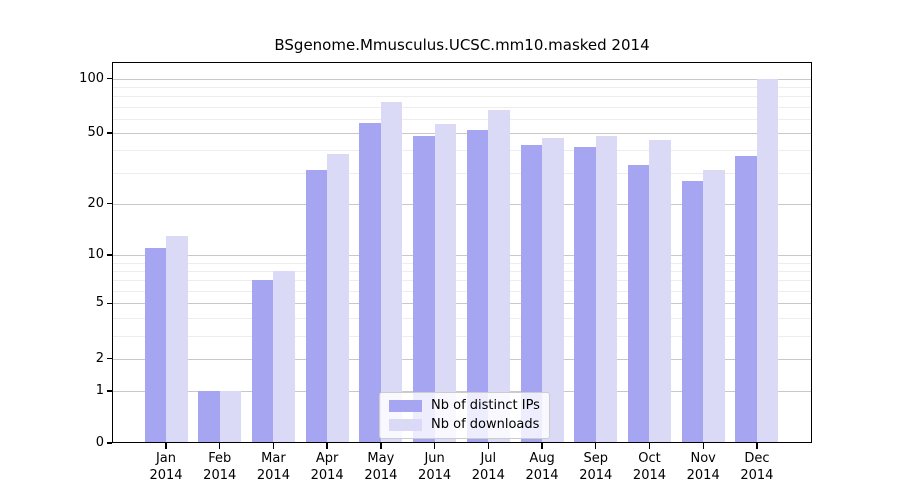  What do you see at coordinates (99, 303) in the screenshot?
I see `y-tick-label: 5` at bounding box center [99, 303].